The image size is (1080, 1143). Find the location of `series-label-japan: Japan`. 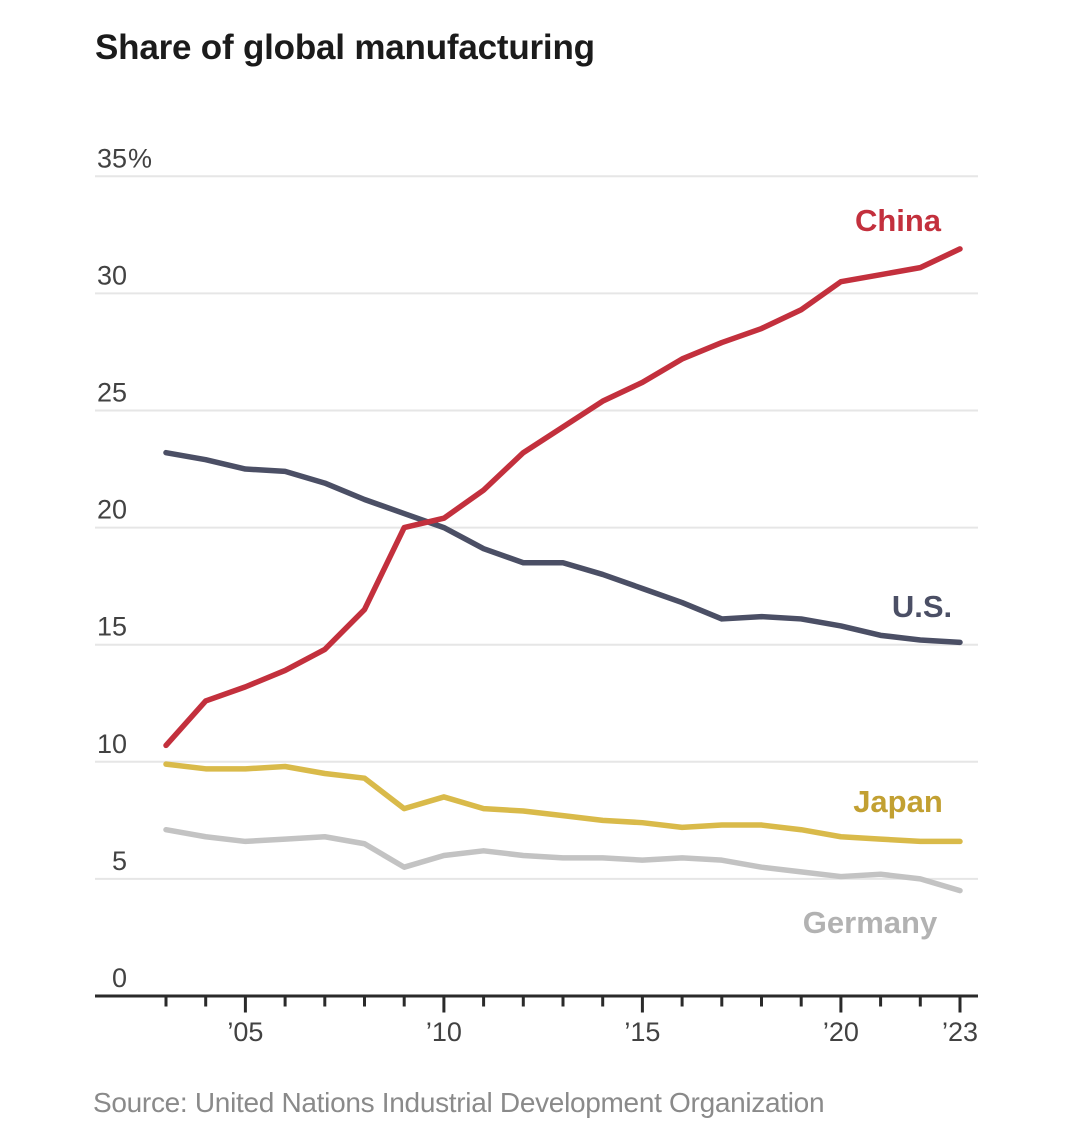

series-label-japan: Japan is located at coordinates (898, 801).